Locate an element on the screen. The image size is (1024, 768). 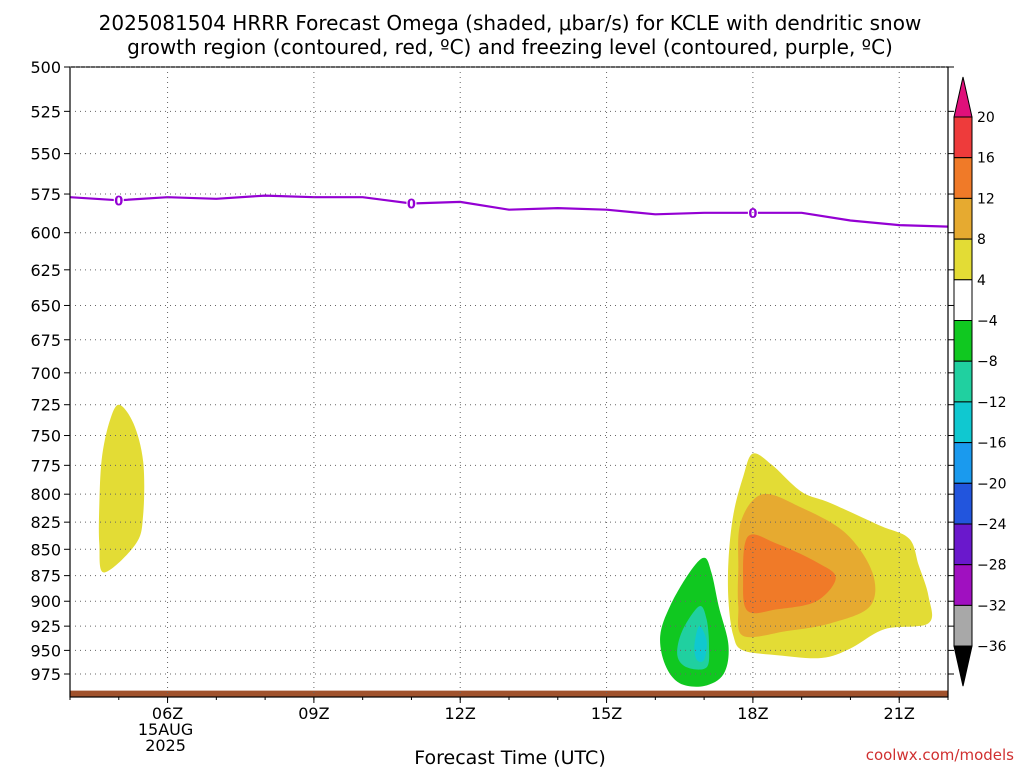
y-tick-label-875: 875 is located at coordinates (45, 576).